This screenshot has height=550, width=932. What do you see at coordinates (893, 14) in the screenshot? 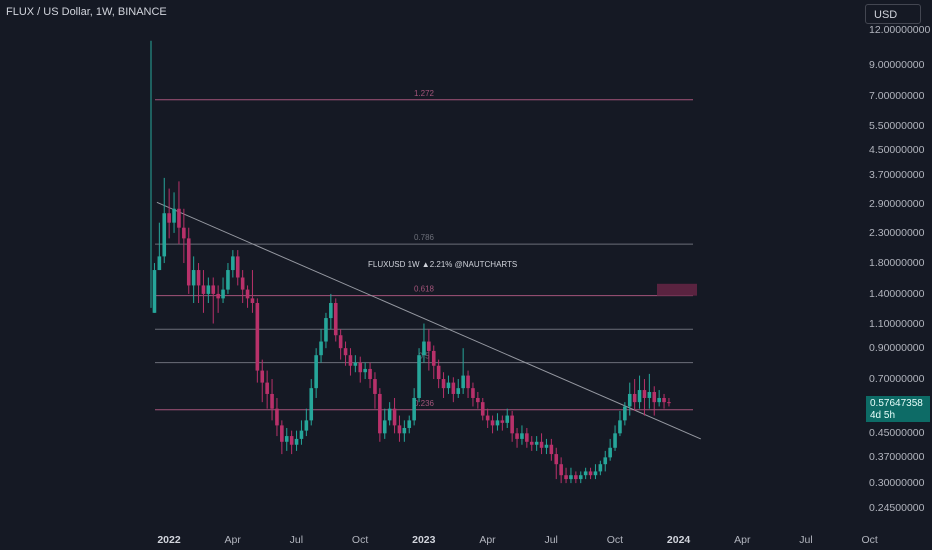
I see `currency-selector: USD` at bounding box center [893, 14].